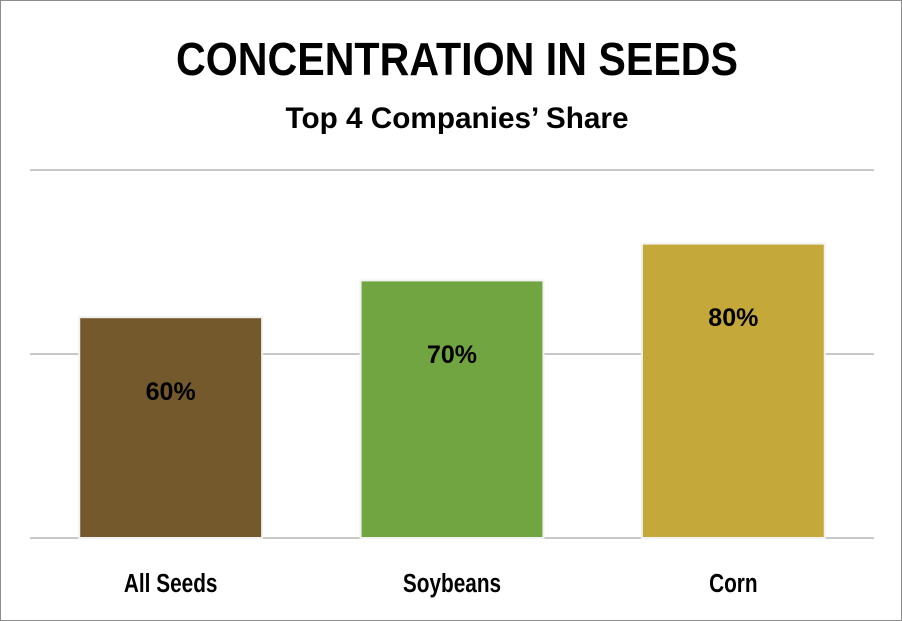 This screenshot has width=902, height=621. I want to click on x-tick-label: Soybeans, so click(452, 583).